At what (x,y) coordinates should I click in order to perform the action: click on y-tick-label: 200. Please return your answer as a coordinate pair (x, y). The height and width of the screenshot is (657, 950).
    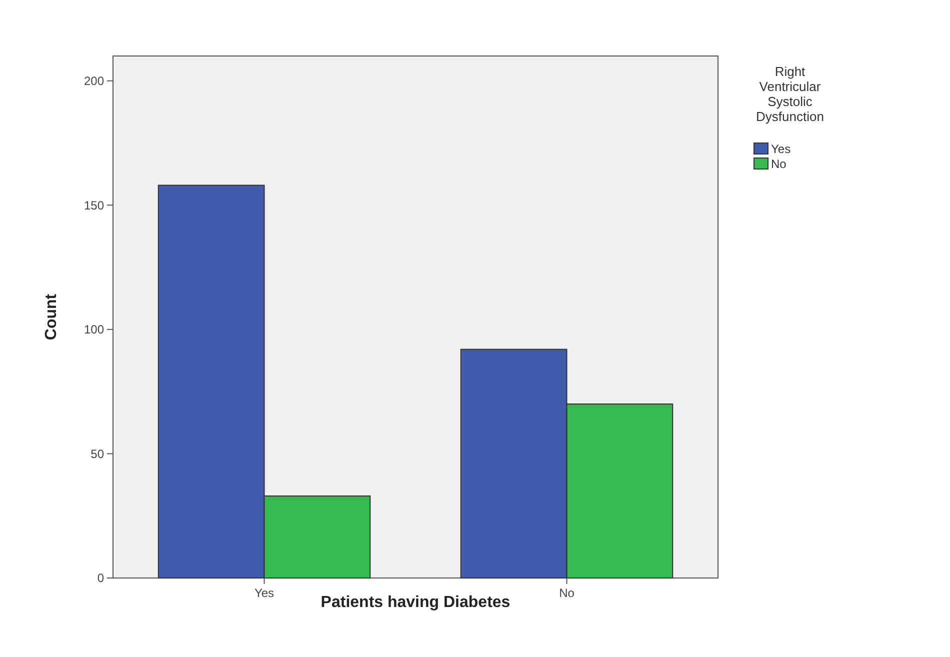
    Looking at the image, I should click on (94, 81).